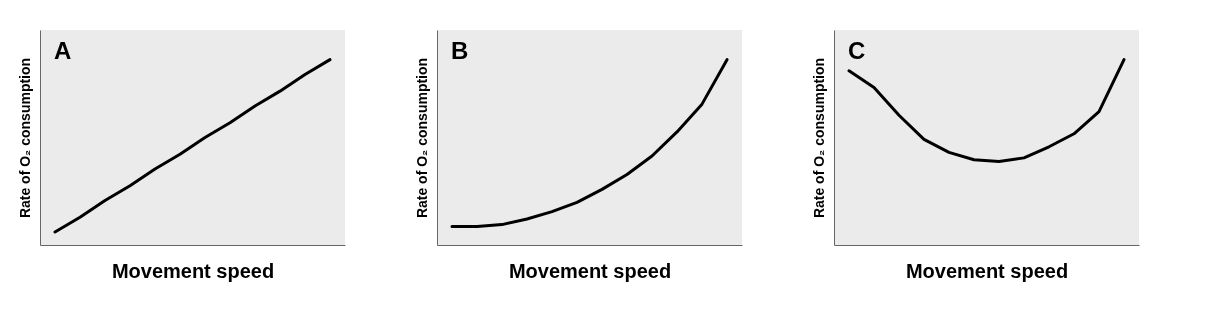 The image size is (1222, 334). I want to click on chart-title: A, so click(63, 50).